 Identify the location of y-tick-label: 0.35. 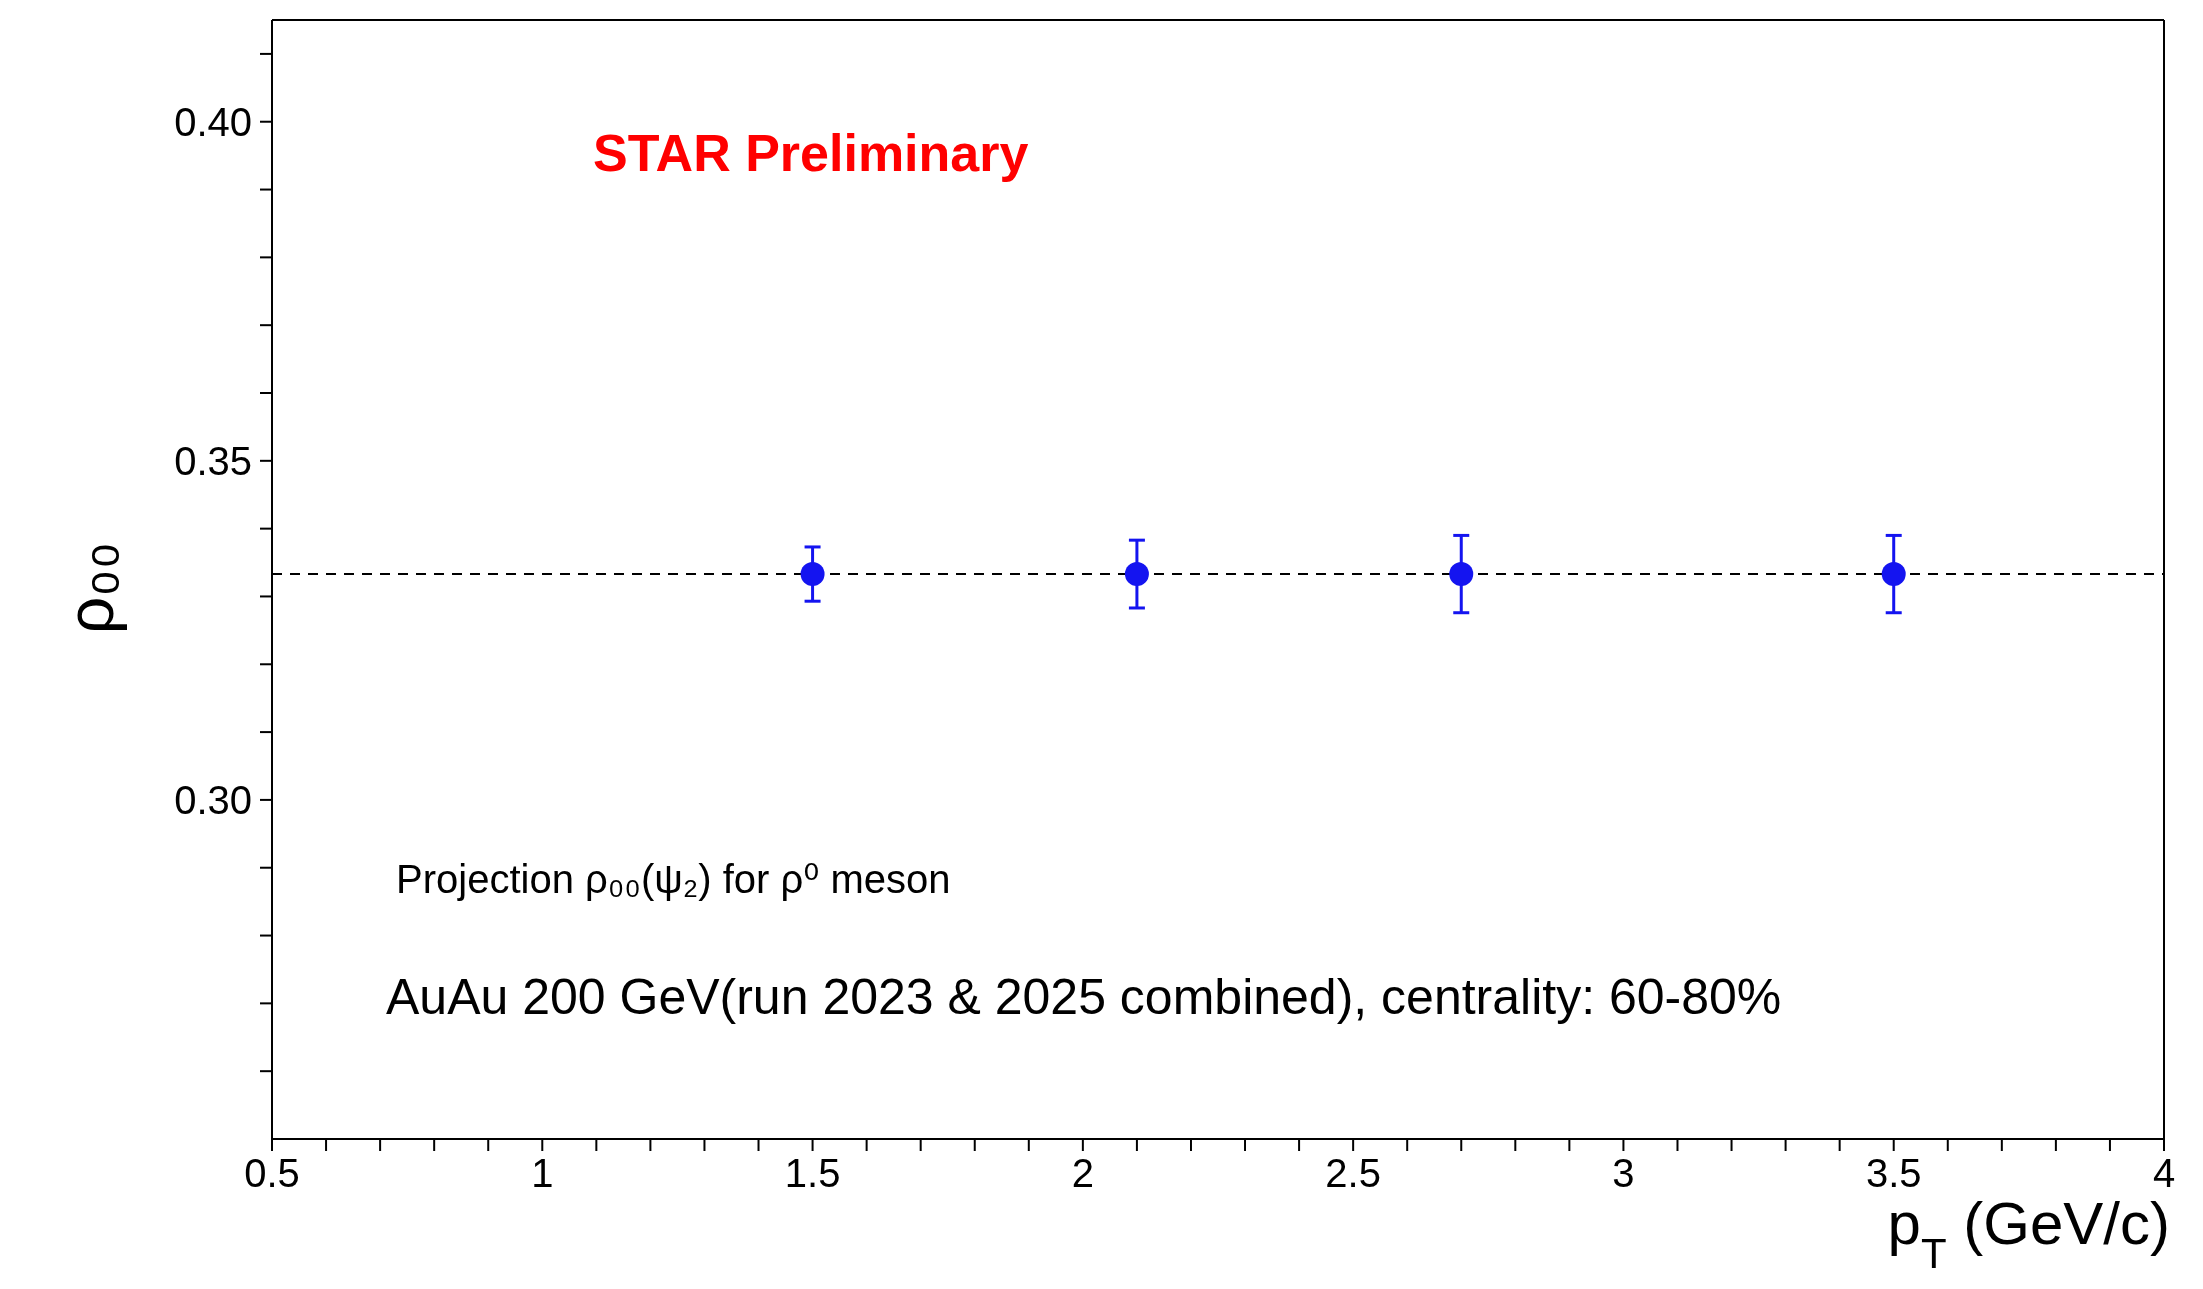
(213, 460).